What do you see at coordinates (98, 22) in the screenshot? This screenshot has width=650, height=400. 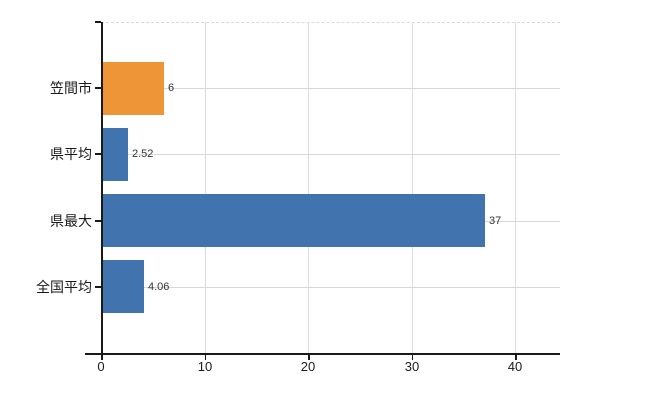 I see `y-axis-top-cap` at bounding box center [98, 22].